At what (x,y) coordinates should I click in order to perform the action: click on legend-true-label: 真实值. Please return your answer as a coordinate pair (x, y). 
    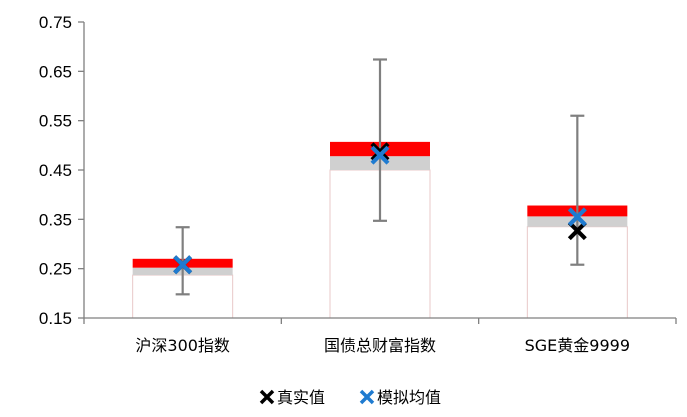
    Looking at the image, I should click on (301, 397).